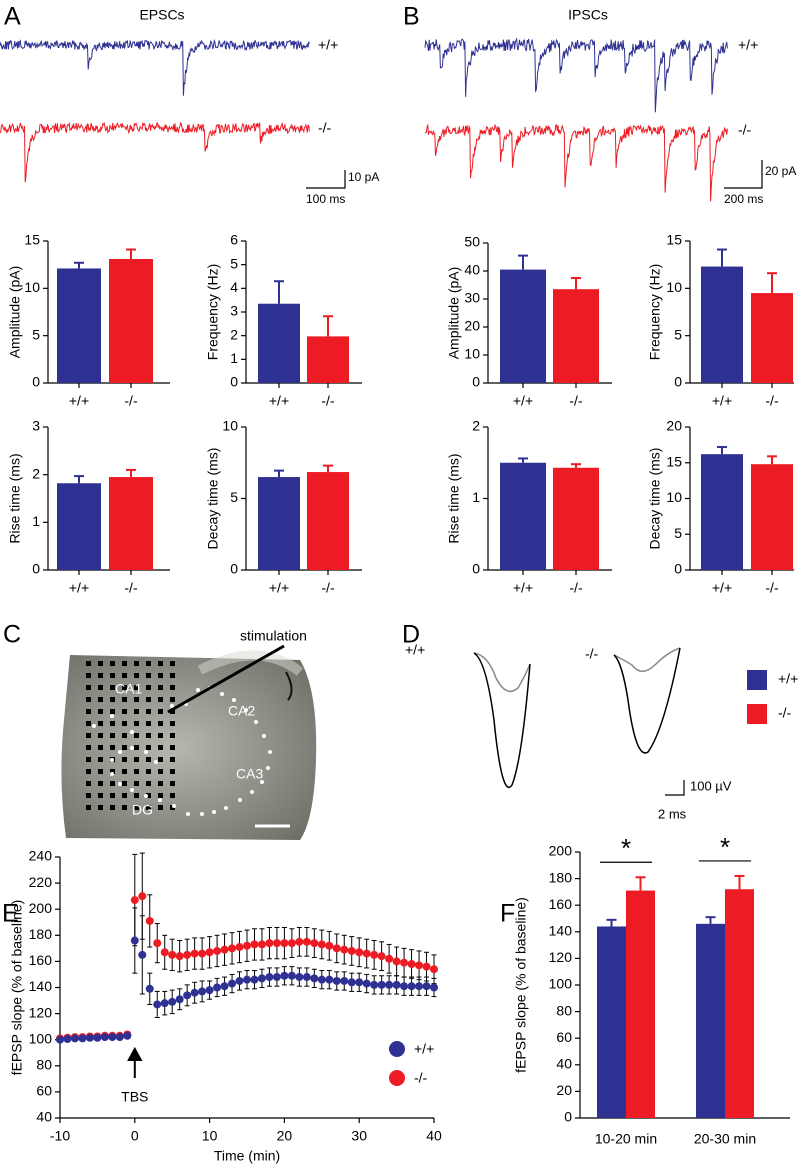  What do you see at coordinates (757, 680) in the screenshot?
I see `legend-swatch` at bounding box center [757, 680].